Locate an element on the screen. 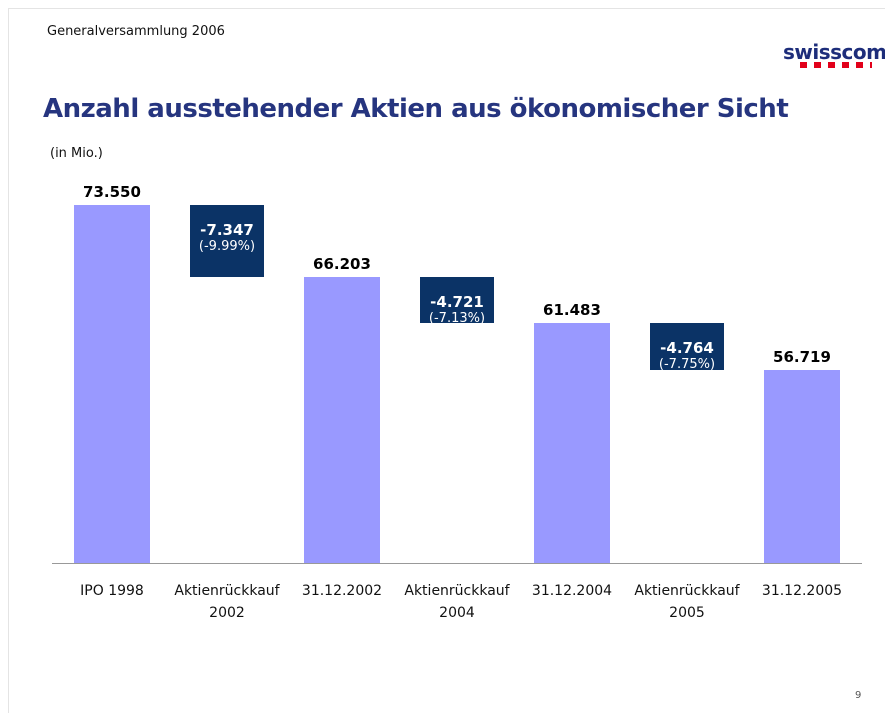 The image size is (885, 713). baseline is located at coordinates (457, 563).